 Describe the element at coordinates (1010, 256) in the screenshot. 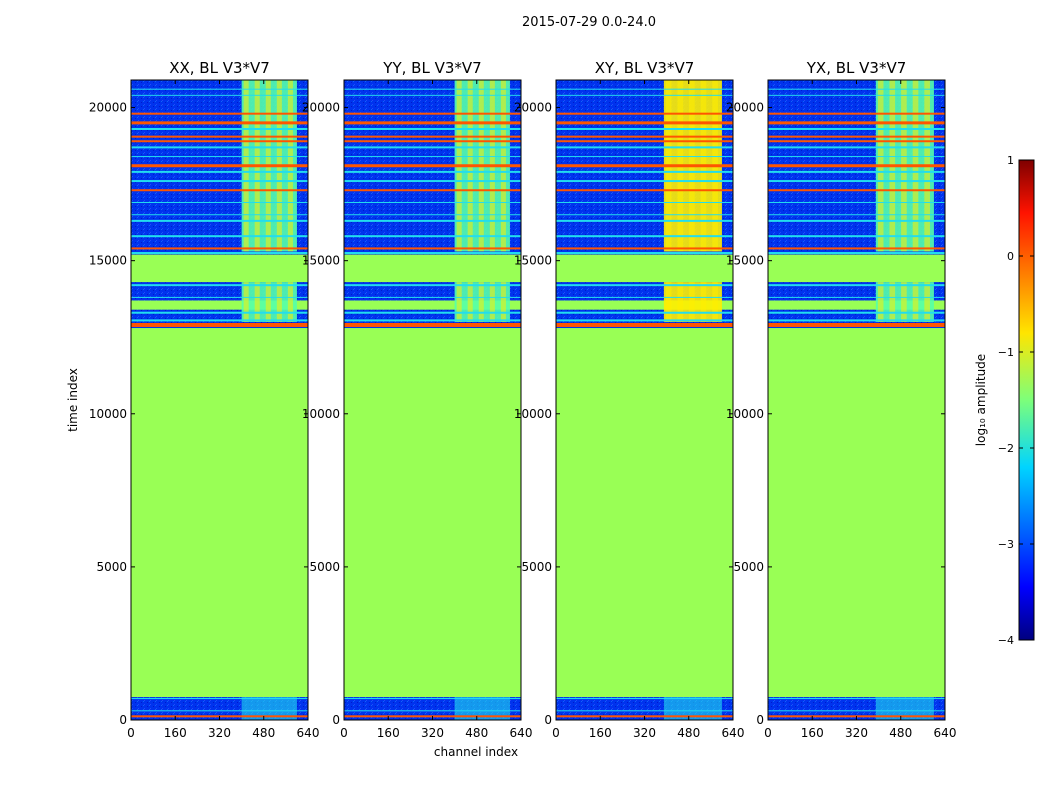

I see `colorbar-tick-label: 0` at that location.